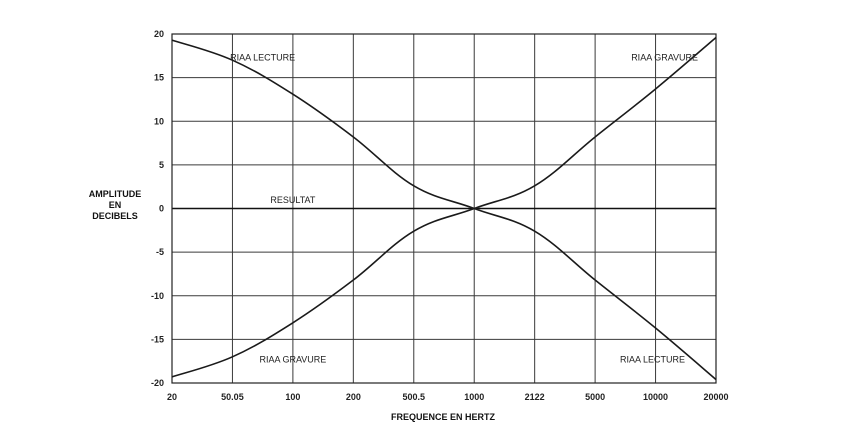 The height and width of the screenshot is (441, 860). Describe the element at coordinates (115, 194) in the screenshot. I see `y-axis-title-line-1: AMPLITUDE` at that location.